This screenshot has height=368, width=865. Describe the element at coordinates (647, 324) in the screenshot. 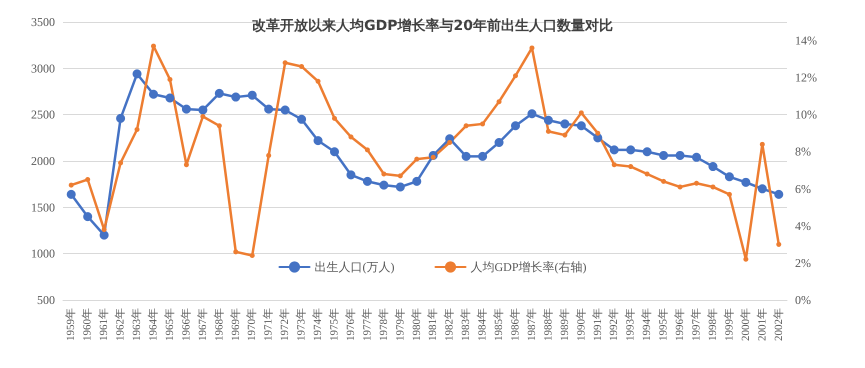

I see `x-tick-label: 1994年` at that location.